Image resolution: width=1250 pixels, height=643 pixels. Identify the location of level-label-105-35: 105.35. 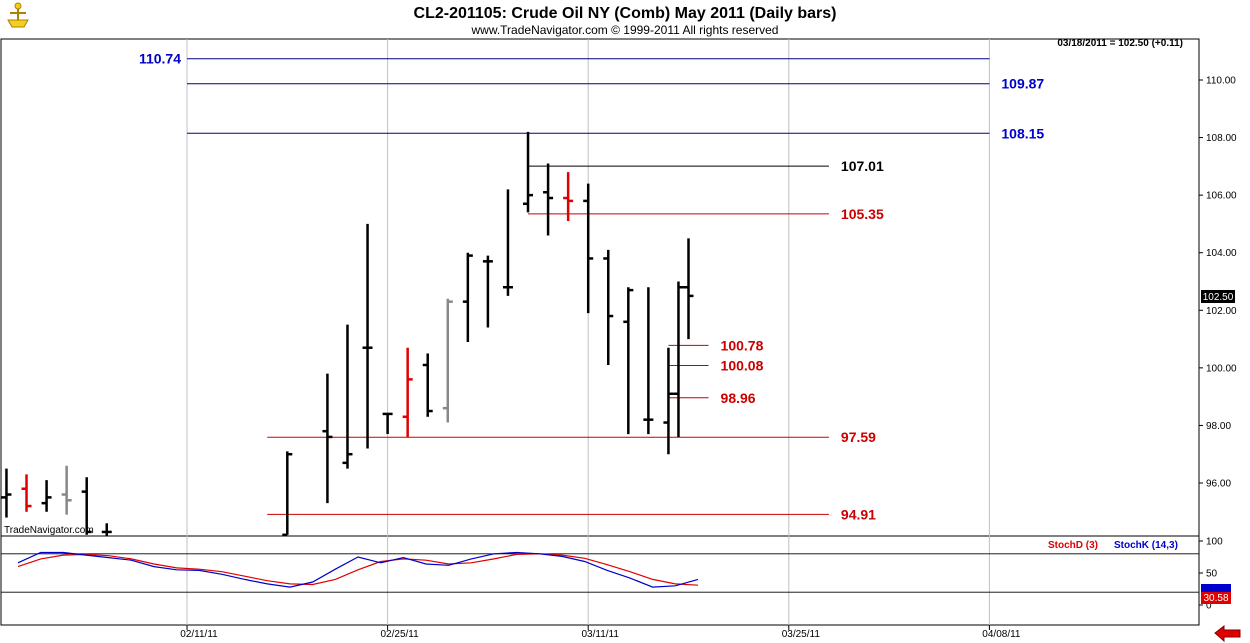
(862, 214).